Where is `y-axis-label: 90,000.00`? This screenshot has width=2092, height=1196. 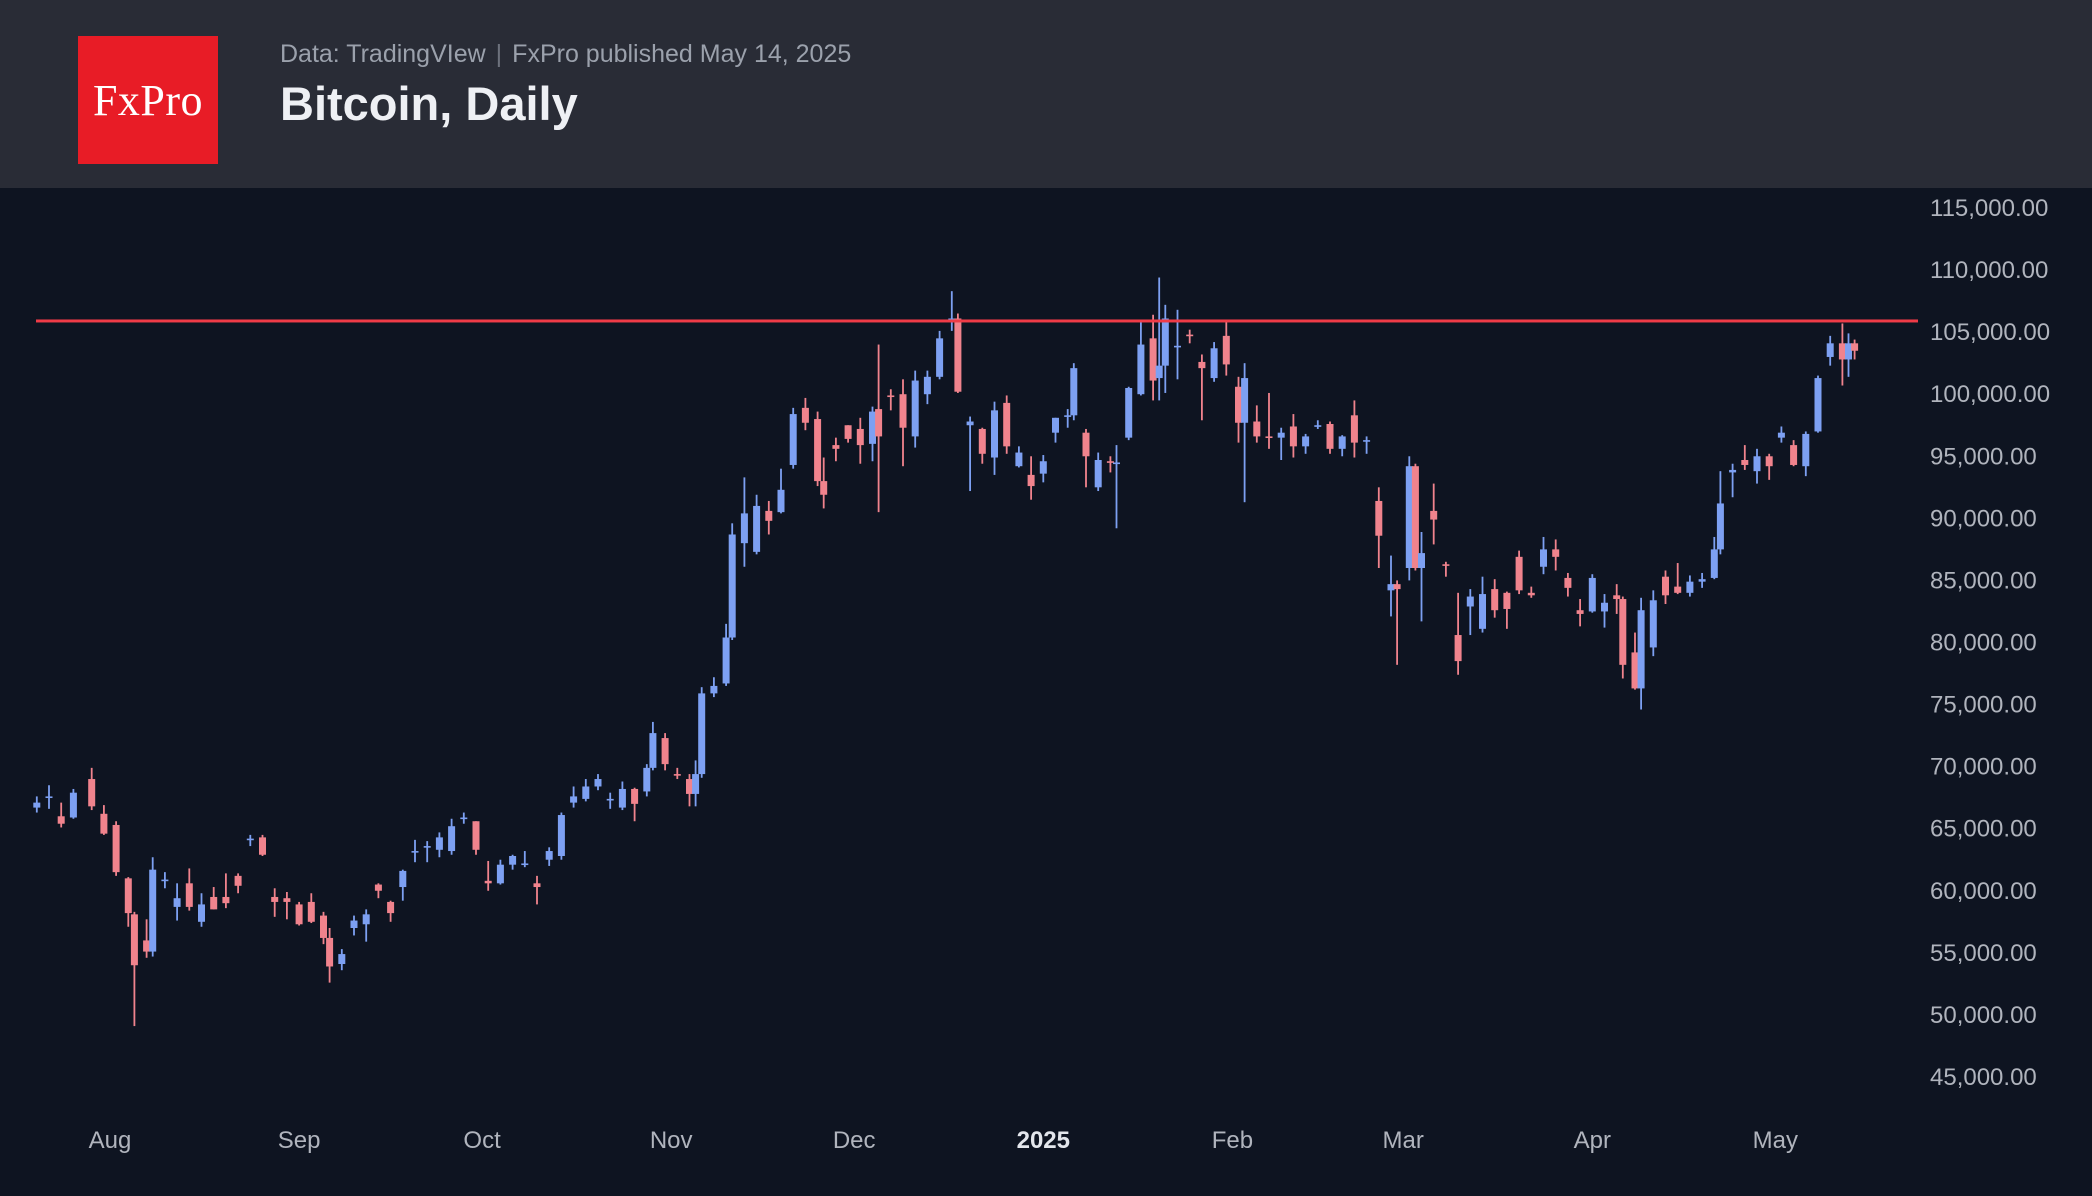
y-axis-label: 90,000.00 is located at coordinates (1983, 518).